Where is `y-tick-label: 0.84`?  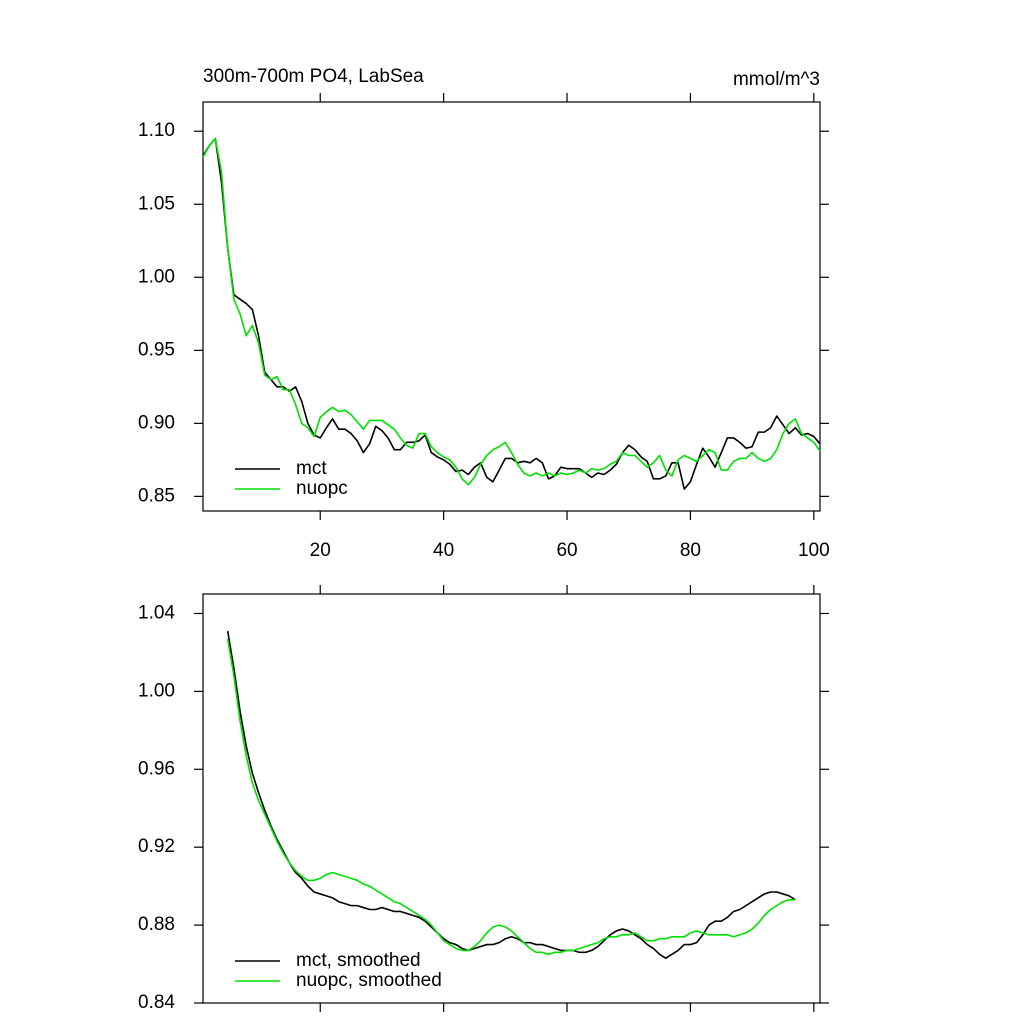
y-tick-label: 0.84 is located at coordinates (156, 1002).